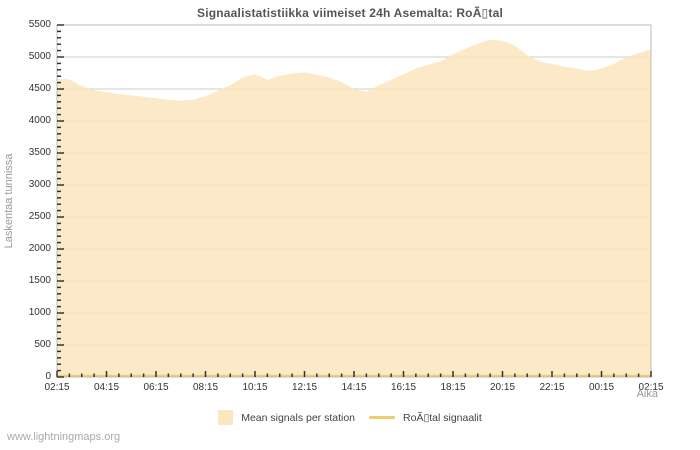 This screenshot has width=700, height=450. What do you see at coordinates (39, 248) in the screenshot?
I see `y-tick-label: 2000` at bounding box center [39, 248].